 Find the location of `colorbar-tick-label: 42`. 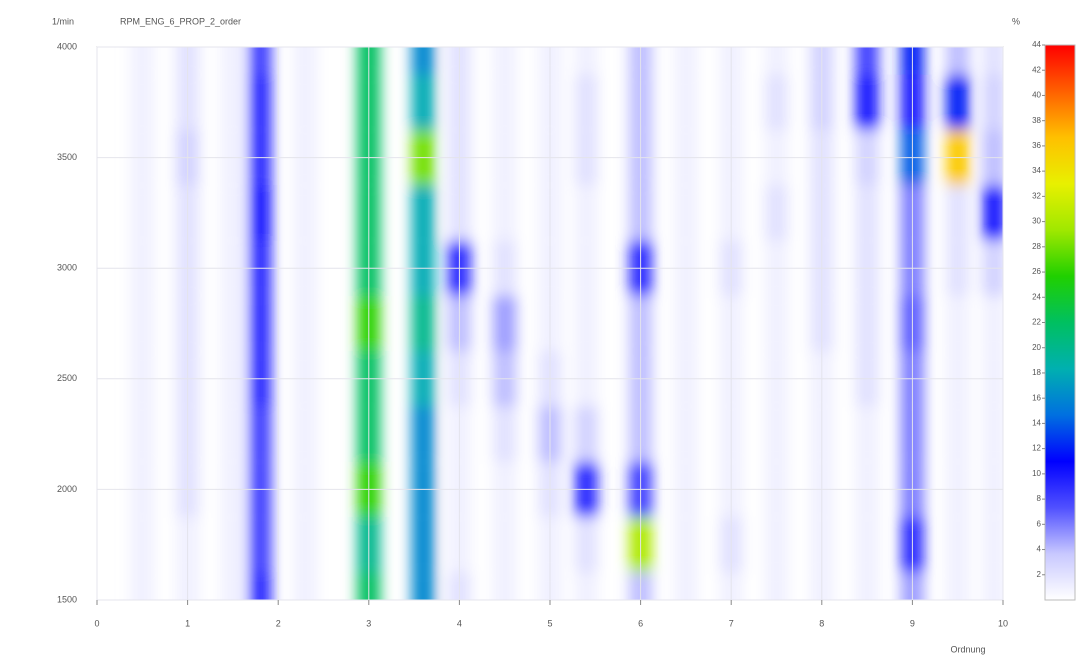

colorbar-tick-label: 42 is located at coordinates (1036, 69).